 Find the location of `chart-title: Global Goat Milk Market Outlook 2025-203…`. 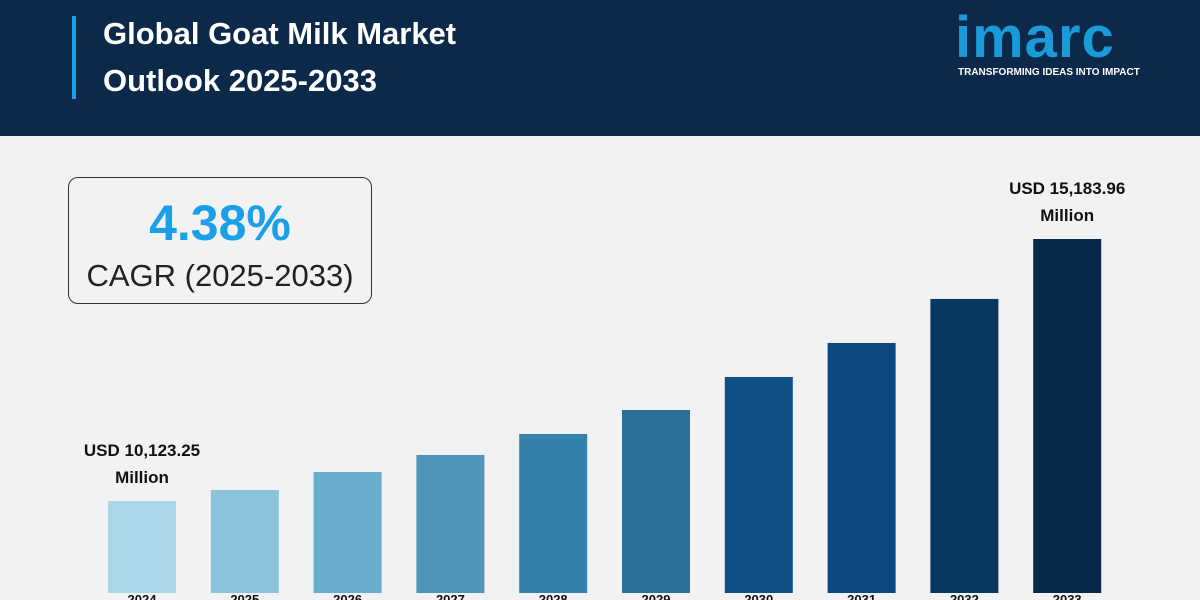

chart-title: Global Goat Milk Market Outlook 2025-203… is located at coordinates (280, 57).